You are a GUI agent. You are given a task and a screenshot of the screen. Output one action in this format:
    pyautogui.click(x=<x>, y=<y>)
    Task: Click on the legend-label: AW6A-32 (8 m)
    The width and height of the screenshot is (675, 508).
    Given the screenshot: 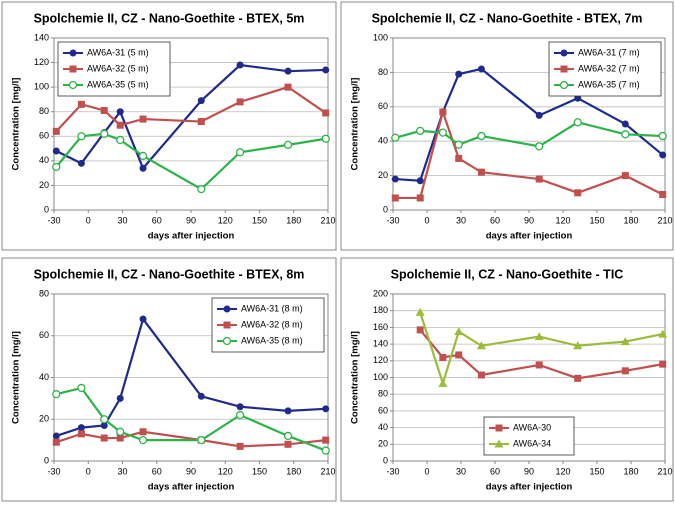 What is the action you would take?
    pyautogui.click(x=272, y=324)
    